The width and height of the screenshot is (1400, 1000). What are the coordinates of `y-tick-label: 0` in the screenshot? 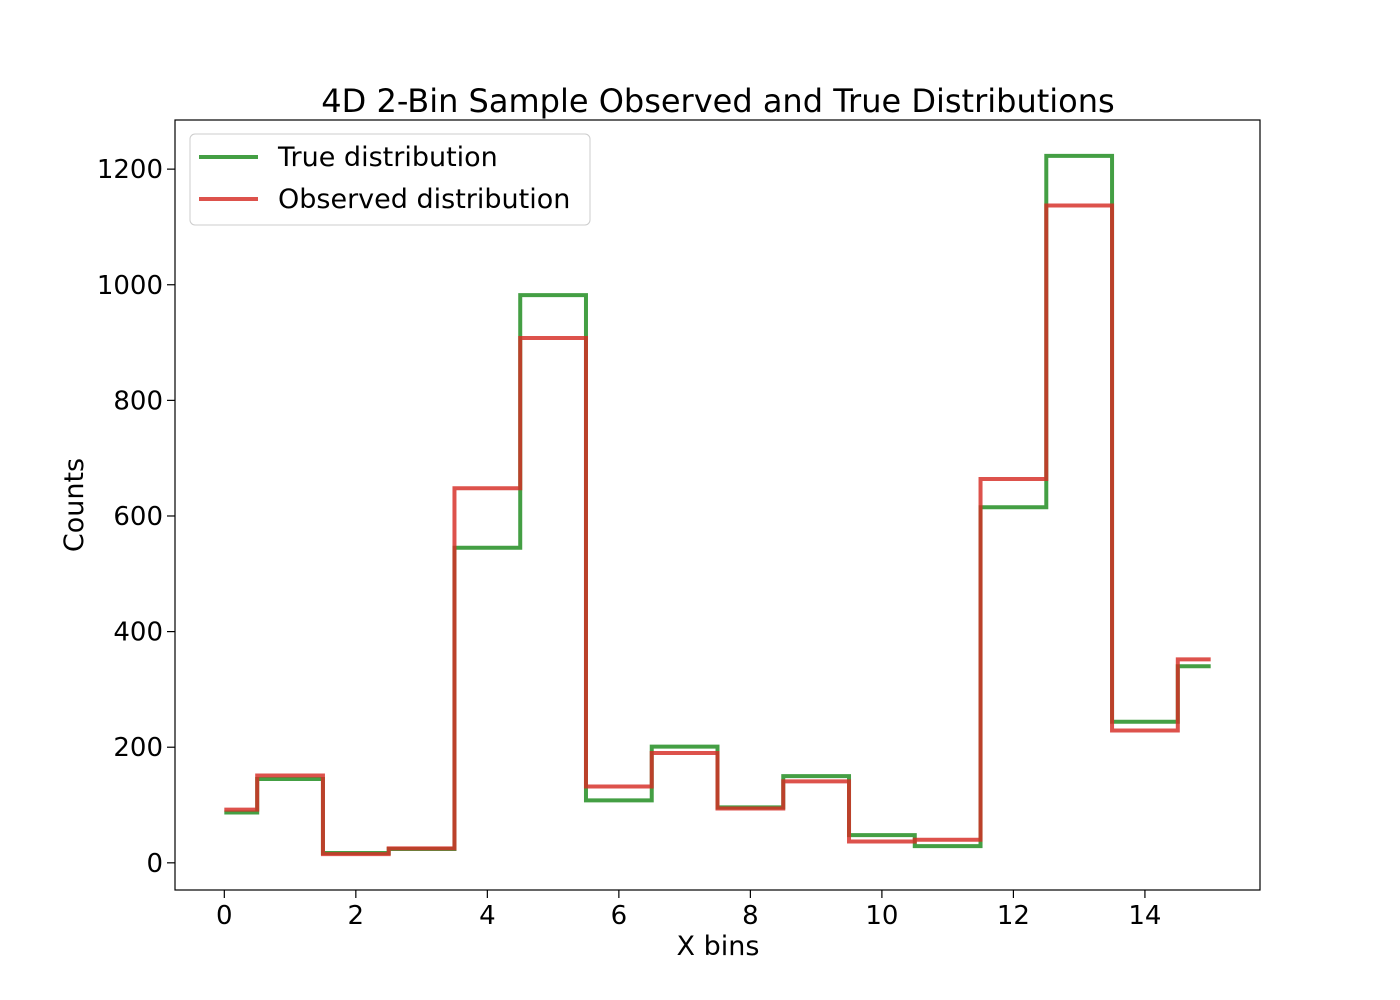 It's located at (154, 864).